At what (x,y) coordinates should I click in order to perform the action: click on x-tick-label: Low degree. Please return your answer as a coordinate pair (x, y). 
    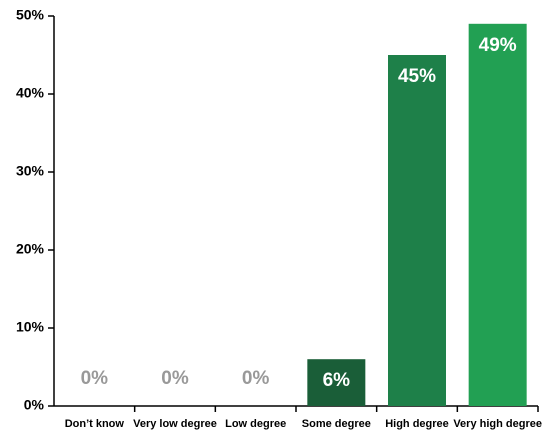
    Looking at the image, I should click on (255, 424).